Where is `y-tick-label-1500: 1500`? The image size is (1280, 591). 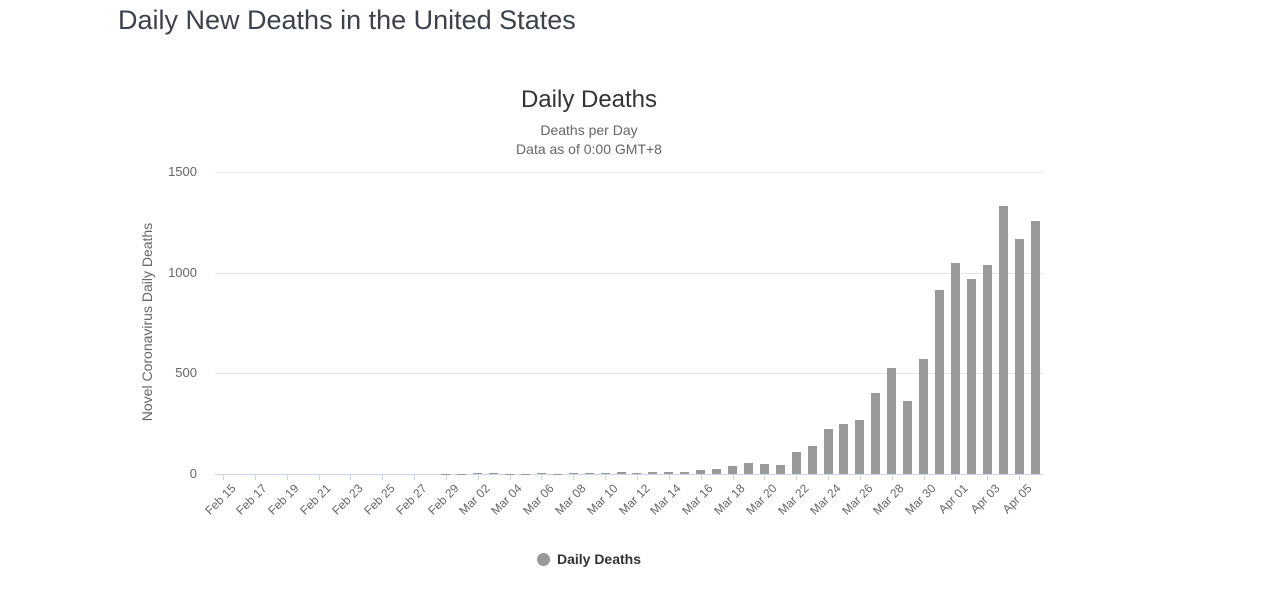 y-tick-label-1500: 1500 is located at coordinates (182, 171).